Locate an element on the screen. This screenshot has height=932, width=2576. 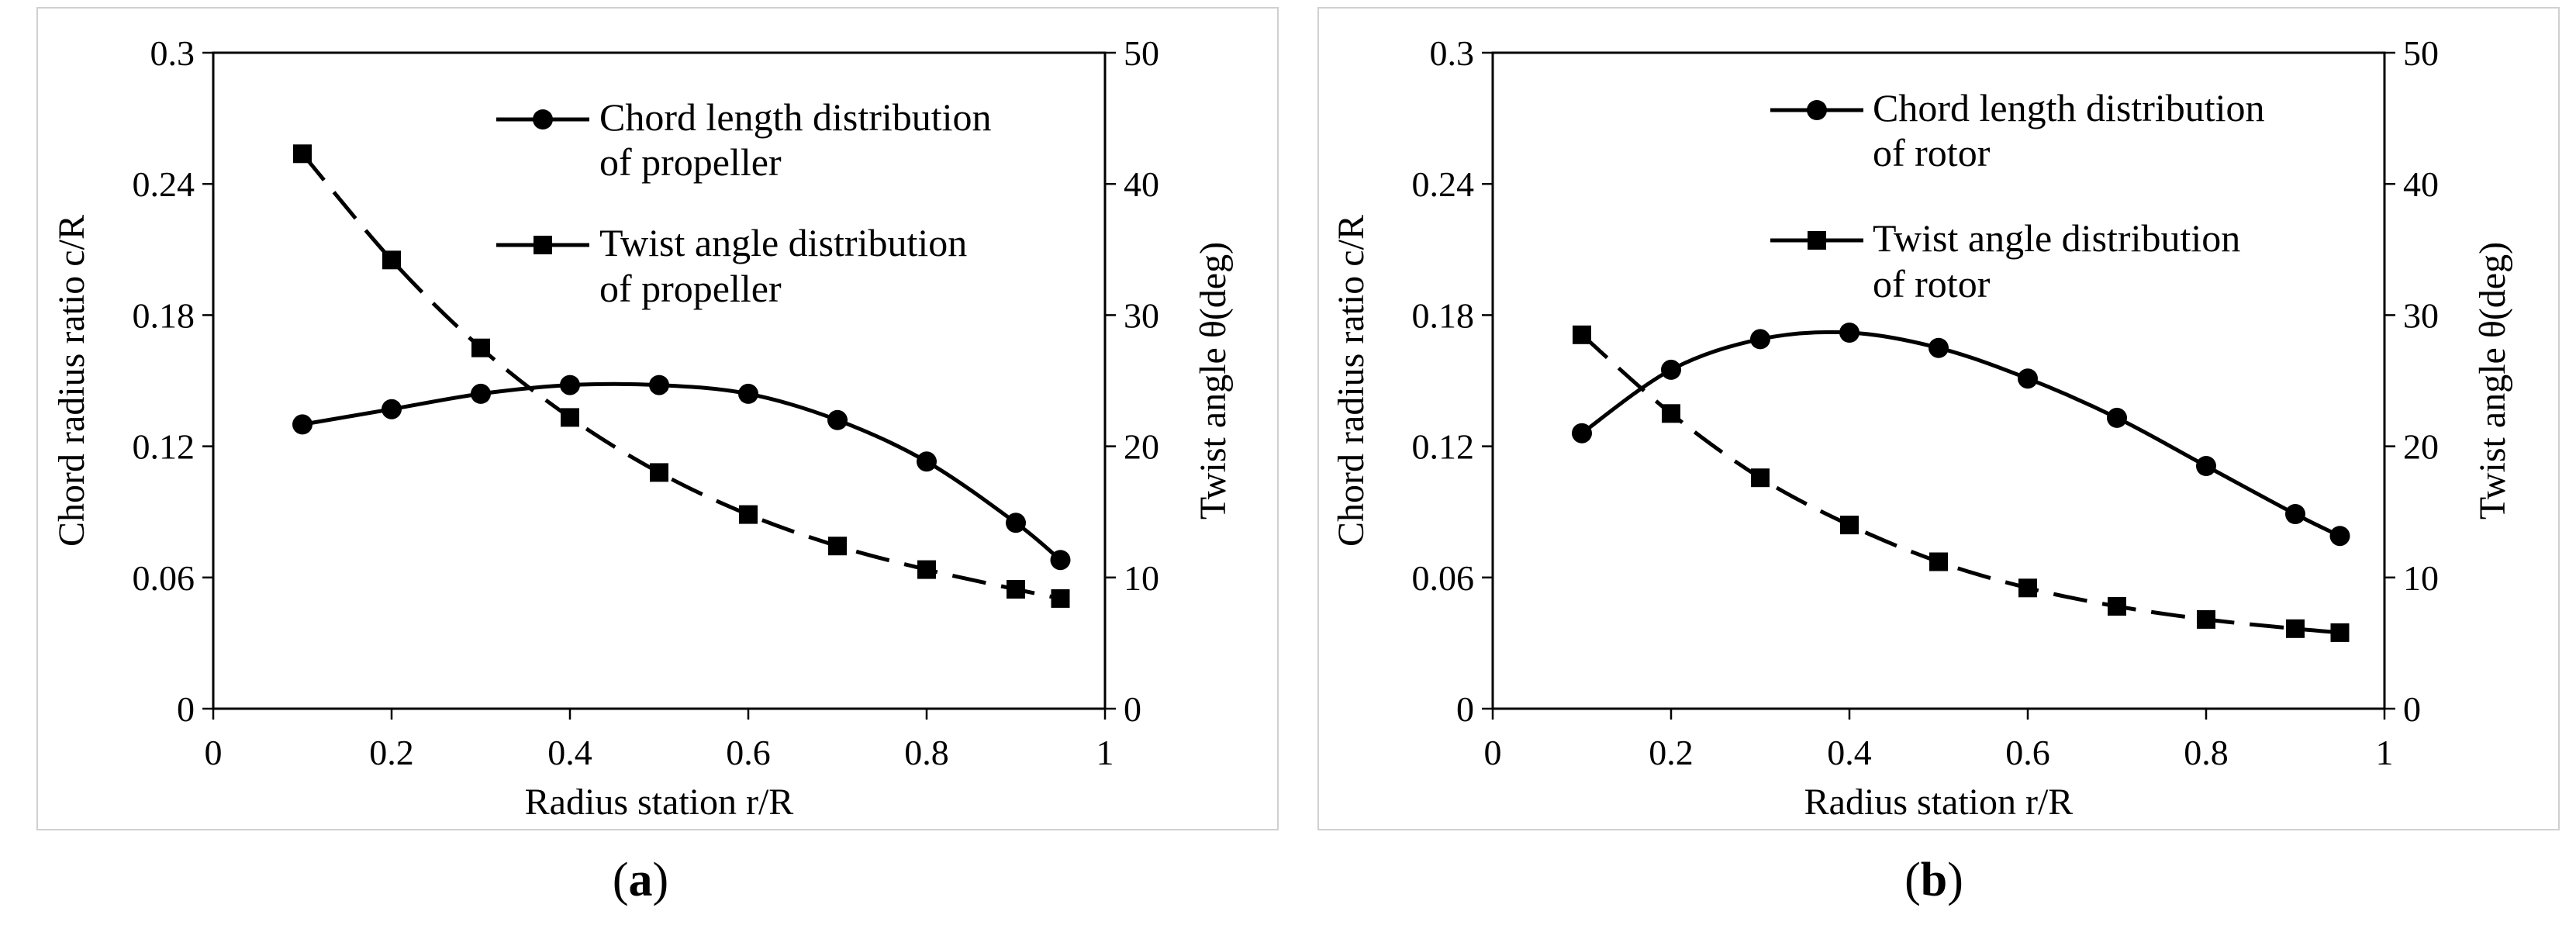
panel-a-y-tick-label: 0.06 is located at coordinates (164, 578).